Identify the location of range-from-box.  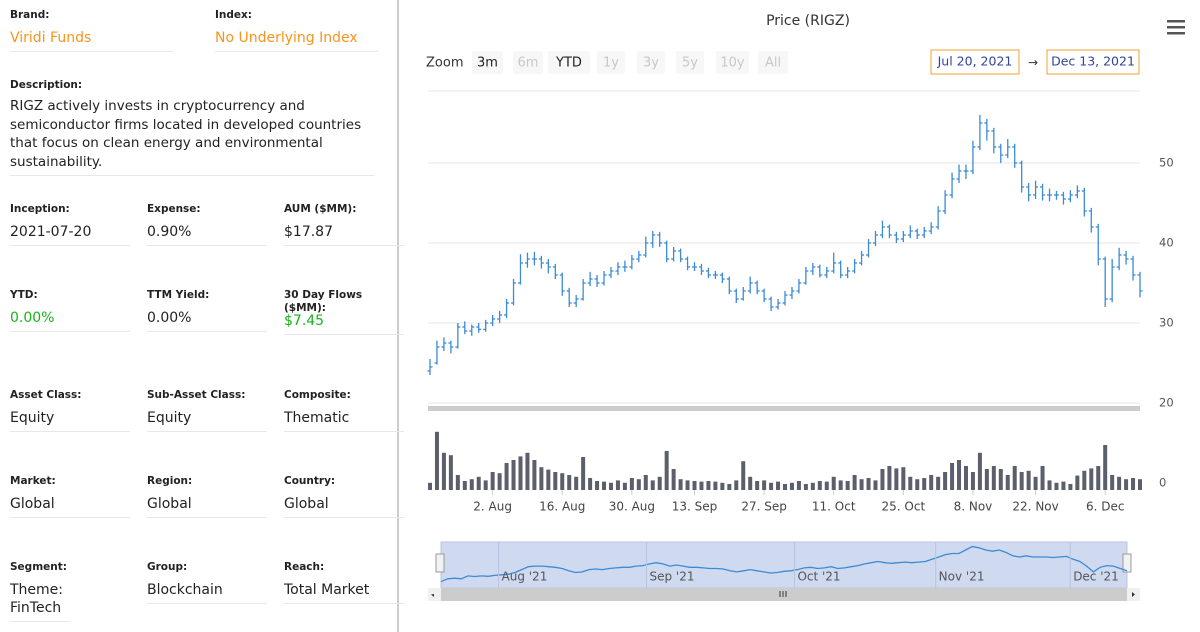
(975, 62).